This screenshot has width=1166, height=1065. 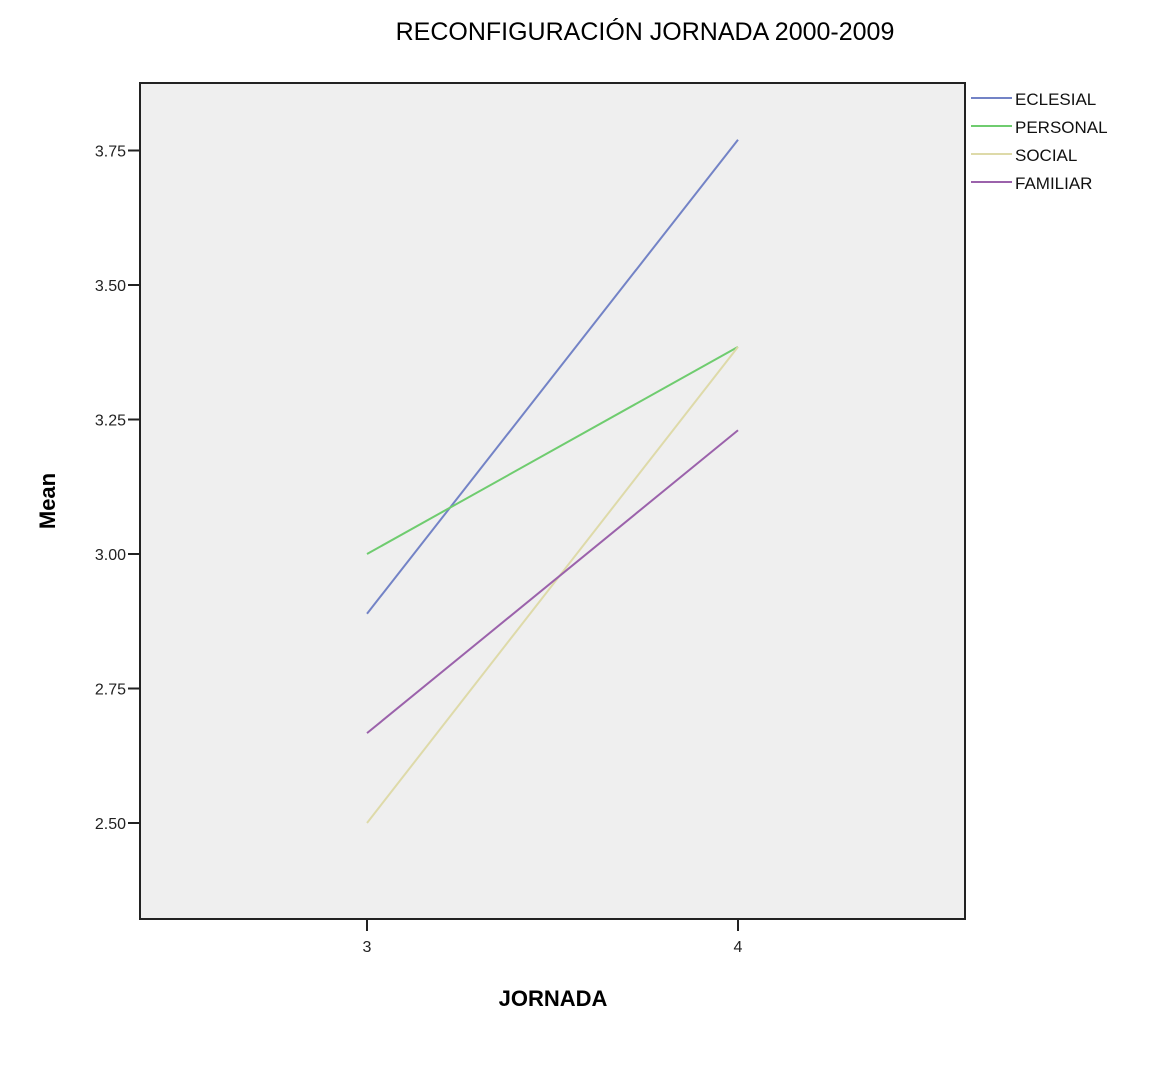 I want to click on x-tick-label: 3, so click(x=367, y=947).